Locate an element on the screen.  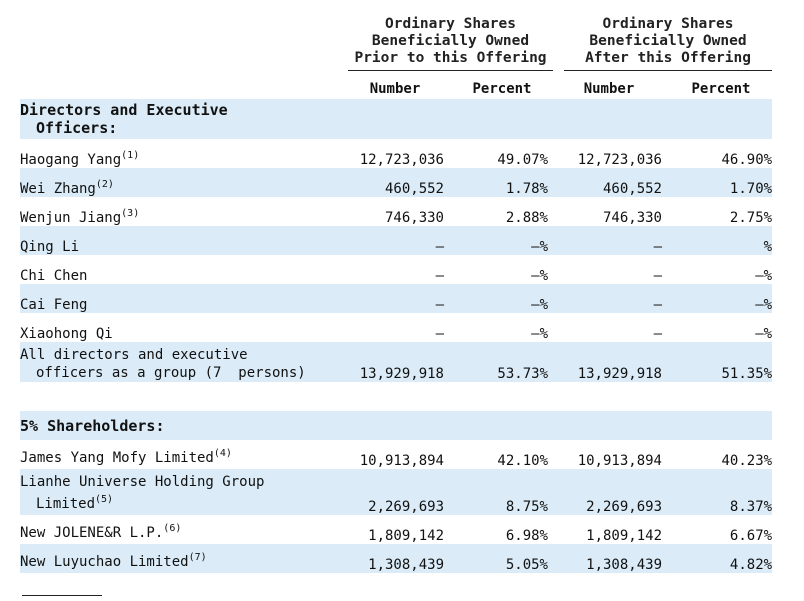
footnote-ref: (3) is located at coordinates (130, 213).